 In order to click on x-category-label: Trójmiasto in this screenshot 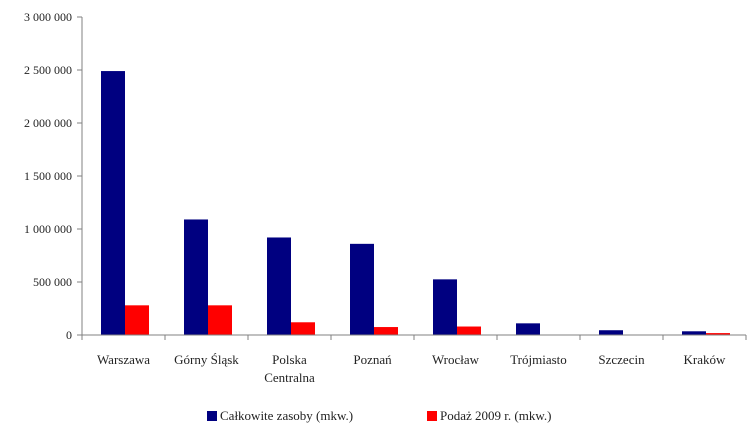, I will do `click(538, 359)`.